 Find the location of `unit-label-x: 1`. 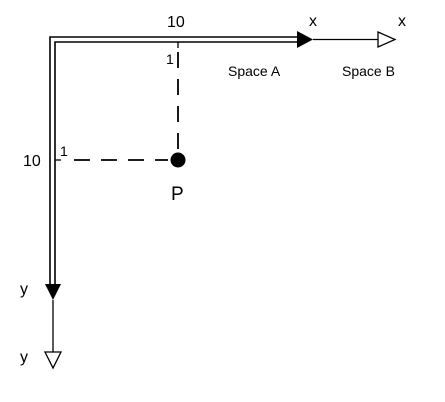

unit-label-x: 1 is located at coordinates (170, 59).